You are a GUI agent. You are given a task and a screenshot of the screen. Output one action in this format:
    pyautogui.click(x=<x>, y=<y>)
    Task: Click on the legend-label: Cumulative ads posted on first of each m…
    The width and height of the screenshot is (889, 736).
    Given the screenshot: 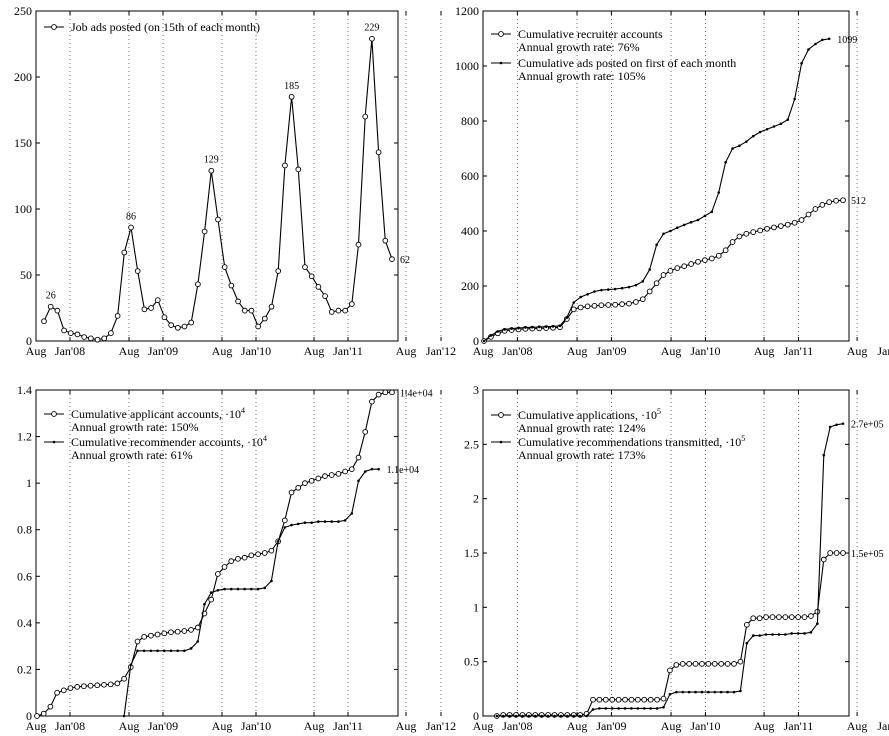 What is the action you would take?
    pyautogui.click(x=627, y=63)
    